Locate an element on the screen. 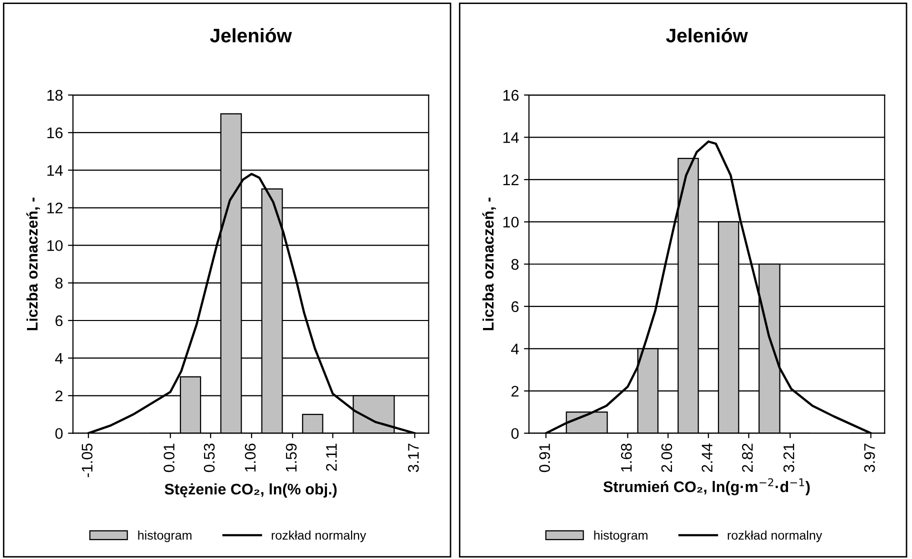 The height and width of the screenshot is (559, 912). x-tick-label: 1.06 is located at coordinates (250, 458).